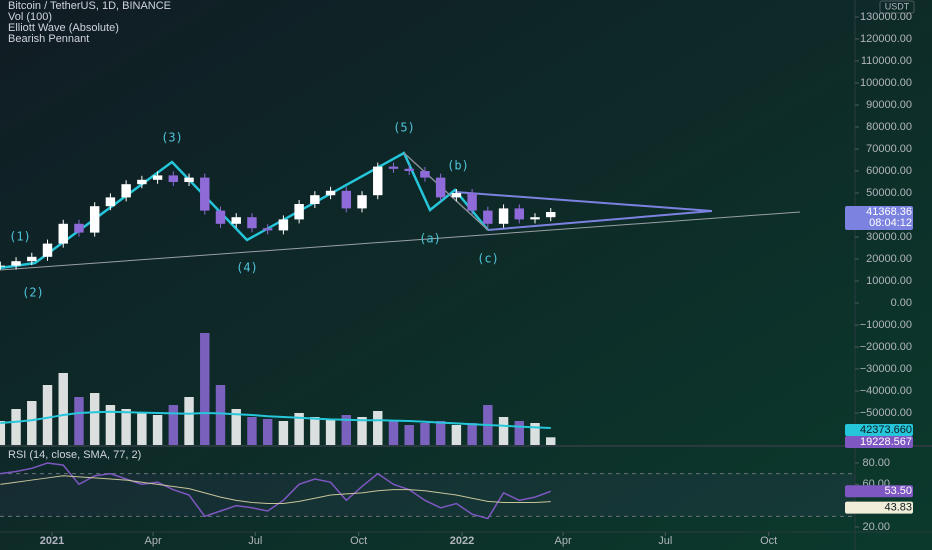 The image size is (932, 550). What do you see at coordinates (30, 17) in the screenshot?
I see `indicator: Vol (100)` at bounding box center [30, 17].